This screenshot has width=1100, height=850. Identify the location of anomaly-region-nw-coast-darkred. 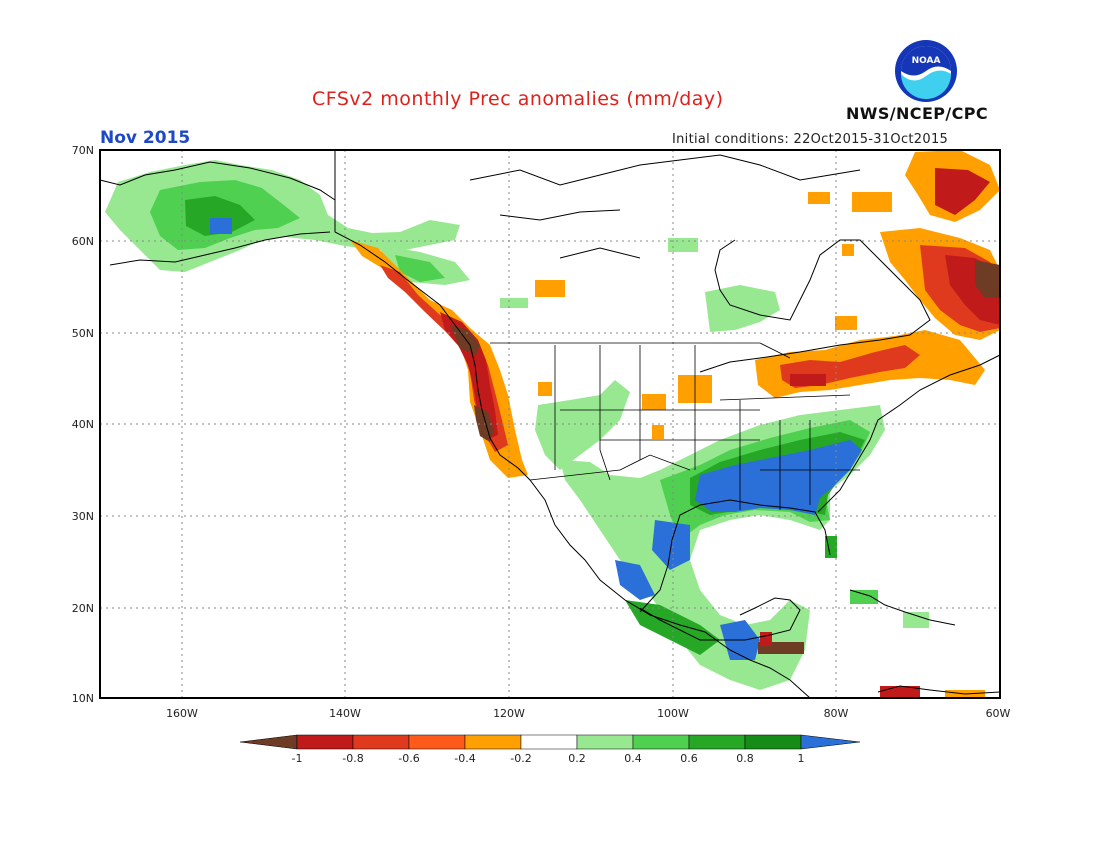
(469, 376).